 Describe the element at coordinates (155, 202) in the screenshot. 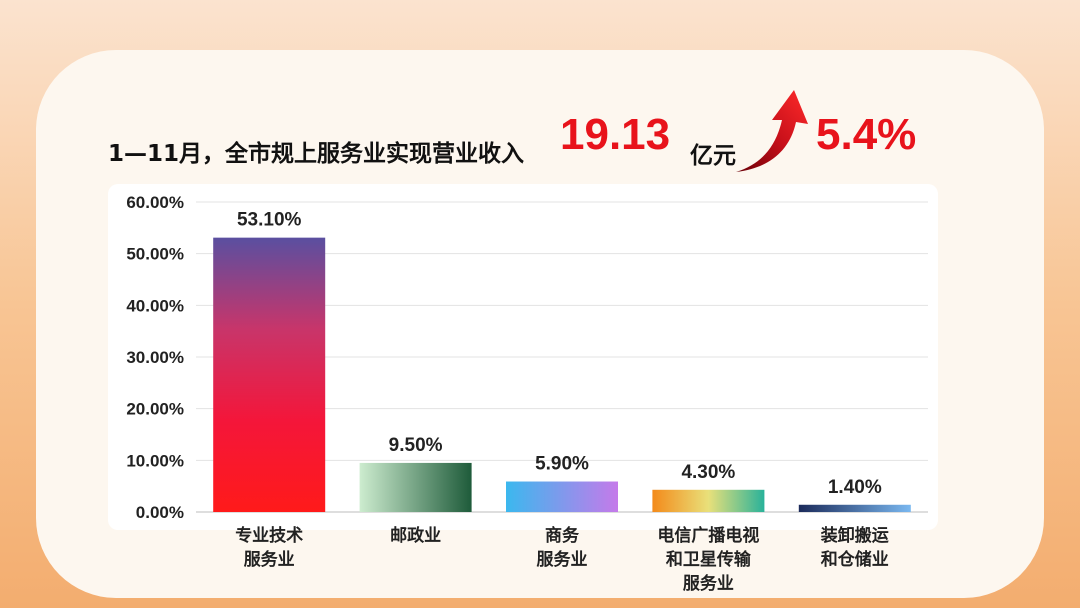

I see `y-tick-label: 60.00%` at that location.